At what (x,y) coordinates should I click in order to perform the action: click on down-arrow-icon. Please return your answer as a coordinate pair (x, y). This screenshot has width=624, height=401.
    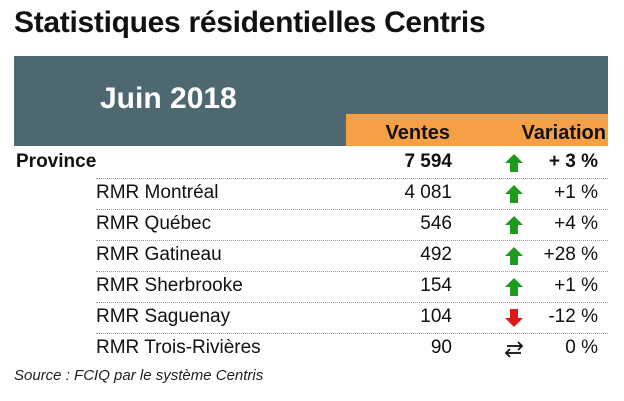
    Looking at the image, I should click on (514, 318).